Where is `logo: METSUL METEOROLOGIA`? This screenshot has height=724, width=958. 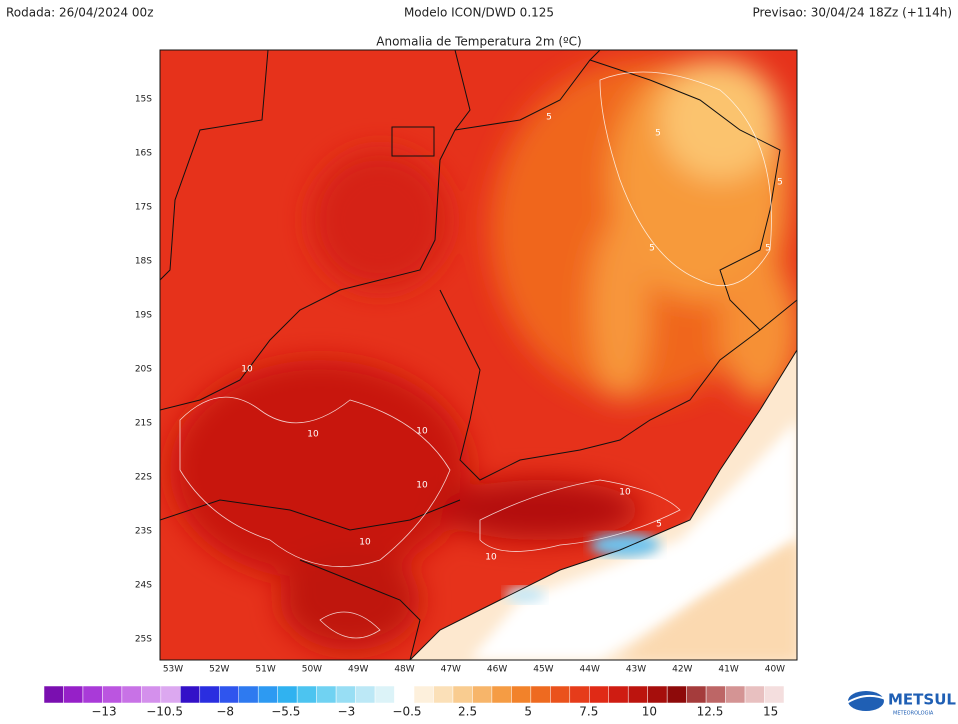
logo: METSUL METEOROLOGIA is located at coordinates (900, 704).